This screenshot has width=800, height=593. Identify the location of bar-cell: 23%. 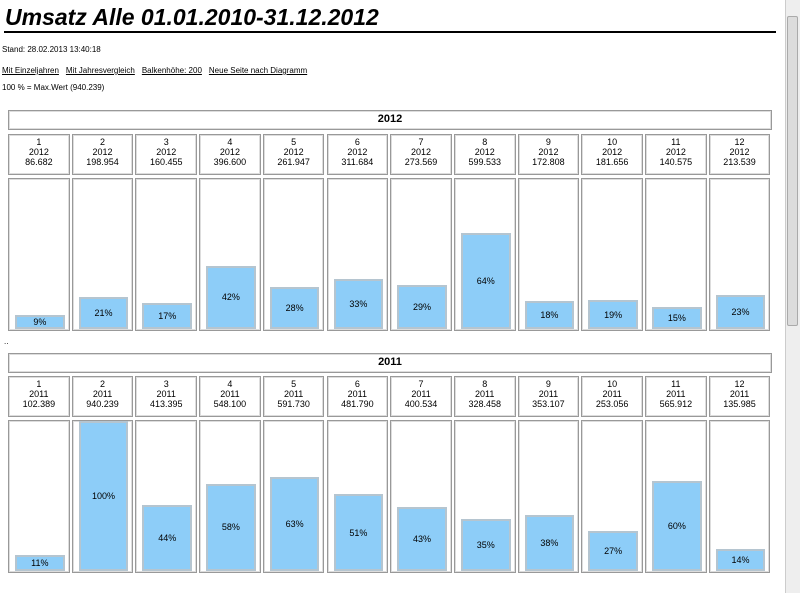
(739, 254).